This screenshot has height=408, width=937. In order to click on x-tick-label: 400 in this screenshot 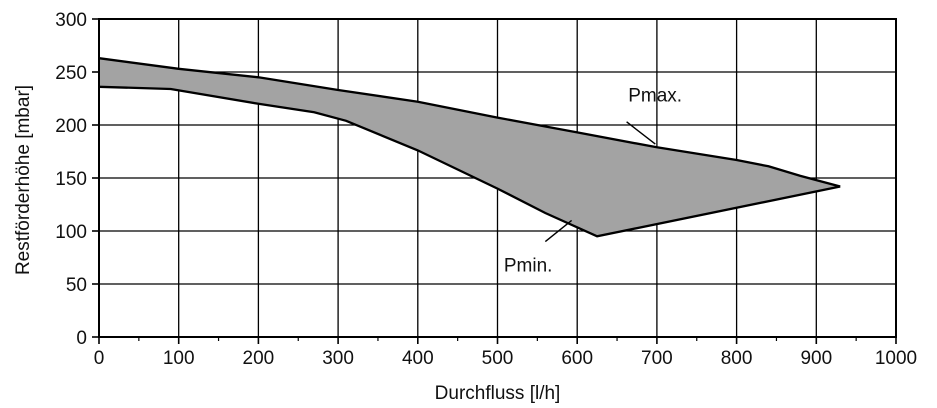, I will do `click(418, 358)`.